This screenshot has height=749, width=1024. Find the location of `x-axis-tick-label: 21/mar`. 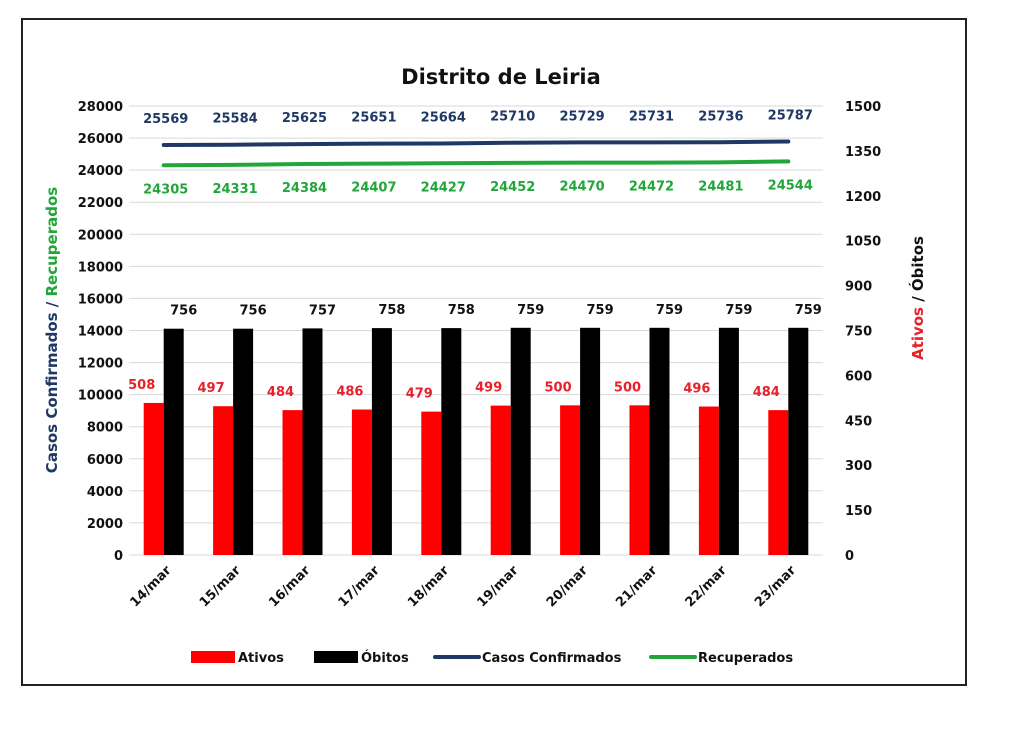

x-axis-tick-label: 21/mar is located at coordinates (636, 586).